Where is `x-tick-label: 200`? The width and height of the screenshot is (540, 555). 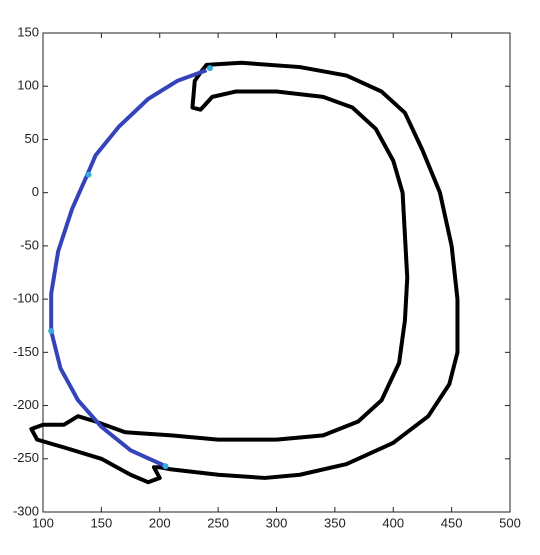 x-tick-label: 200 is located at coordinates (160, 522).